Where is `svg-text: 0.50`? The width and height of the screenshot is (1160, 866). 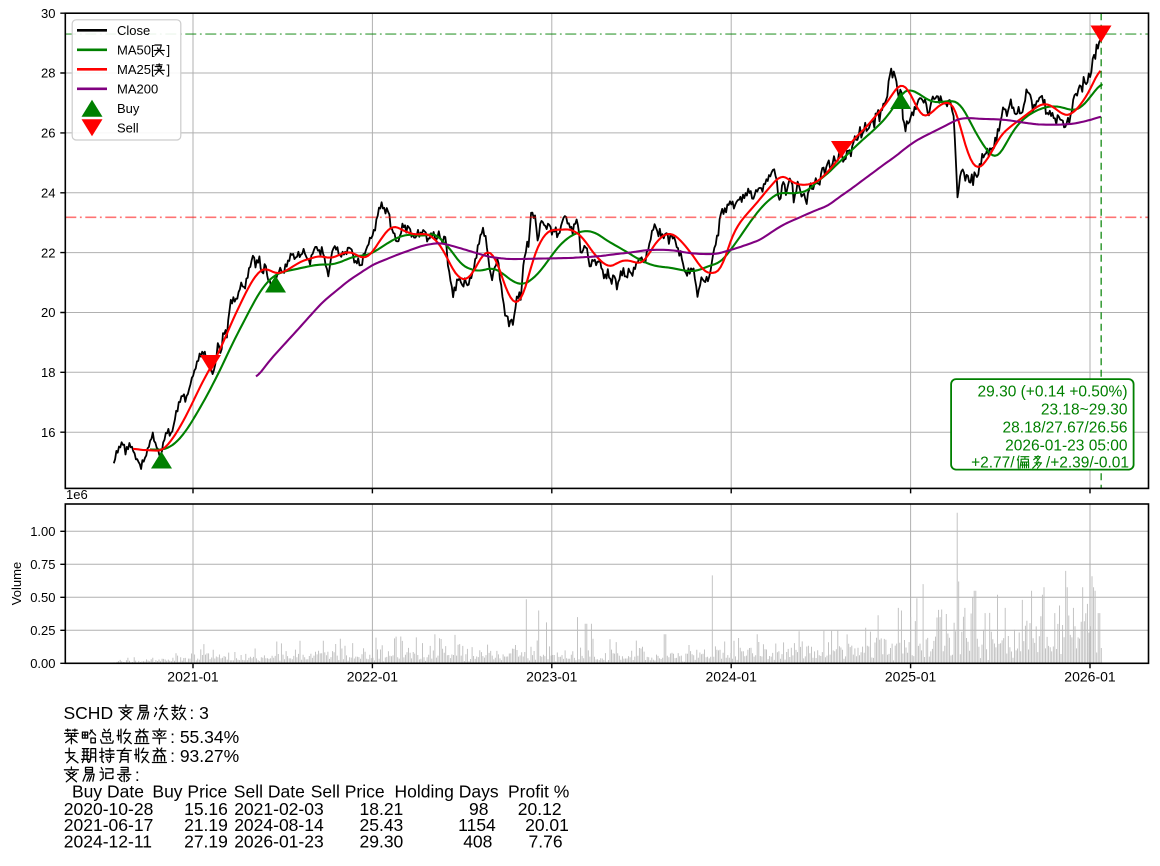
svg-text: 0.50 is located at coordinates (42, 597).